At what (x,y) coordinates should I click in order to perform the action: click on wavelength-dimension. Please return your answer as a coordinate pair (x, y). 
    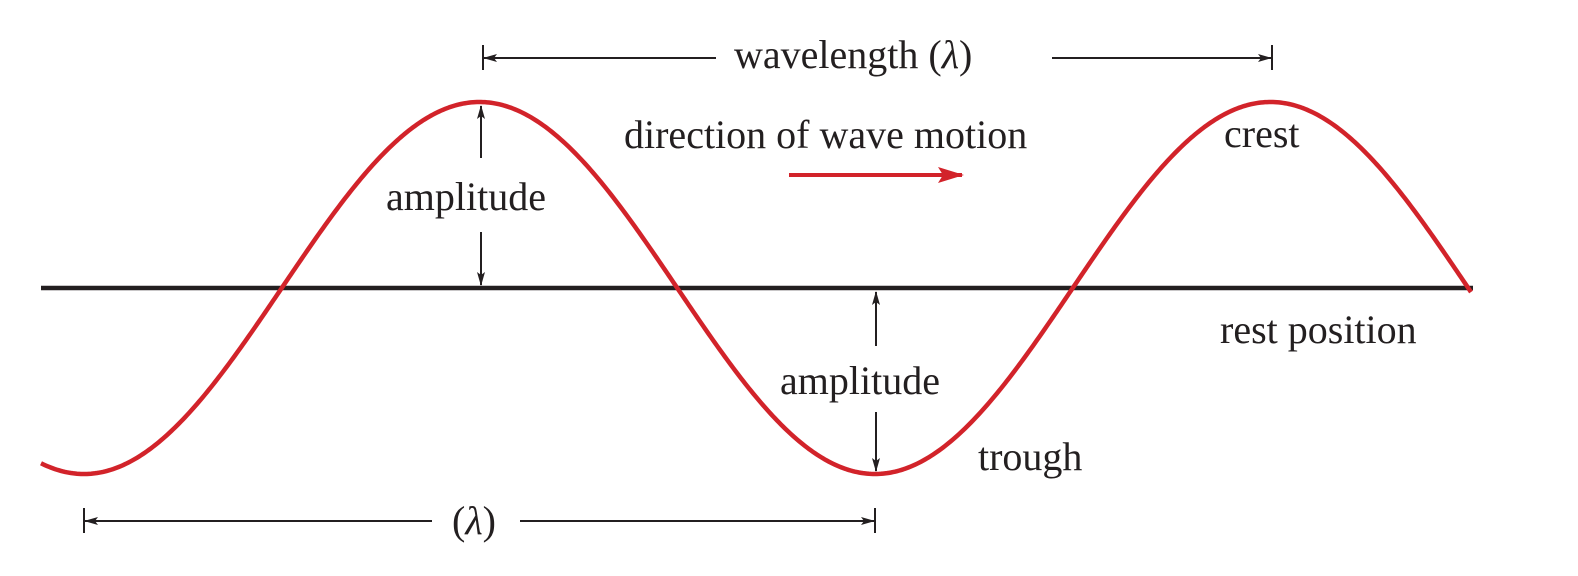
    Looking at the image, I should click on (877, 57).